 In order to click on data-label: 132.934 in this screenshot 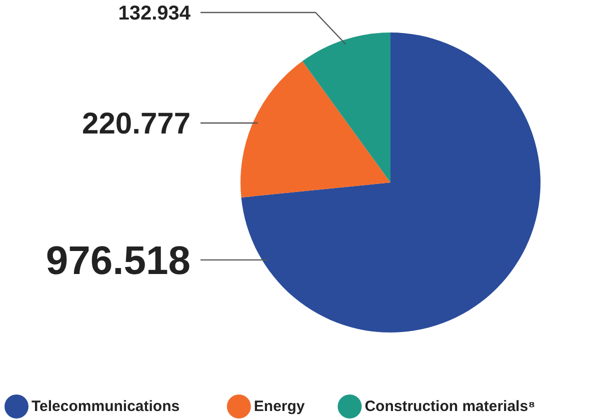, I will do `click(155, 13)`.